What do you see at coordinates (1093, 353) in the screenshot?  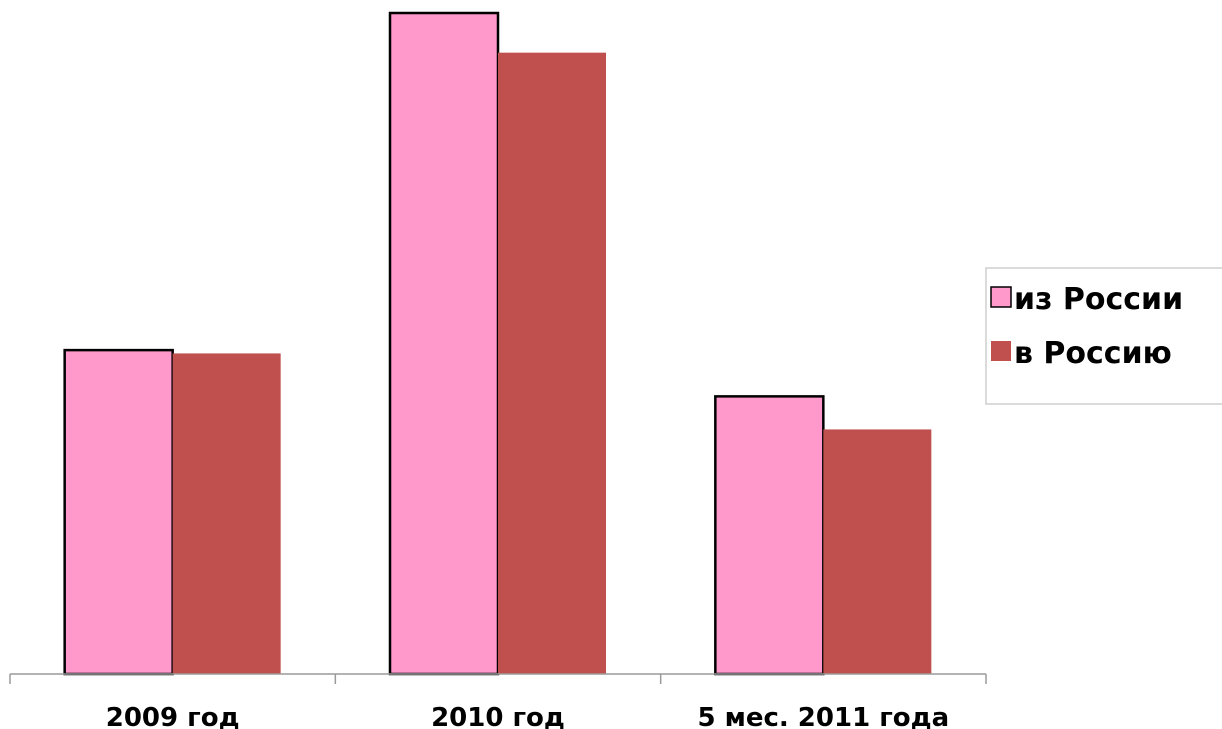 I see `legend-label-series-2: в Россию` at bounding box center [1093, 353].